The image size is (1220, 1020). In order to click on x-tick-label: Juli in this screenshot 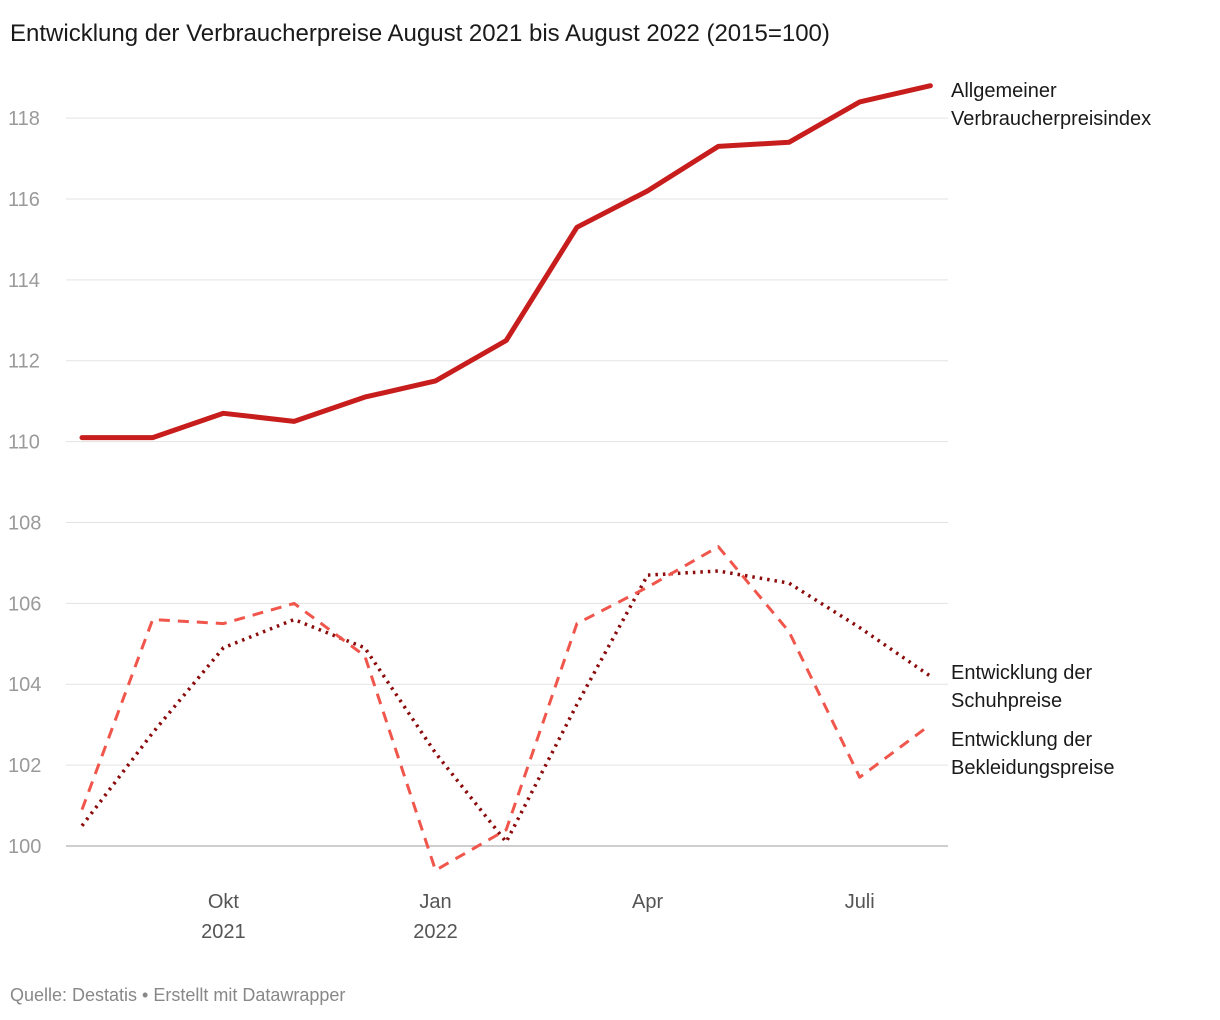, I will do `click(860, 902)`.